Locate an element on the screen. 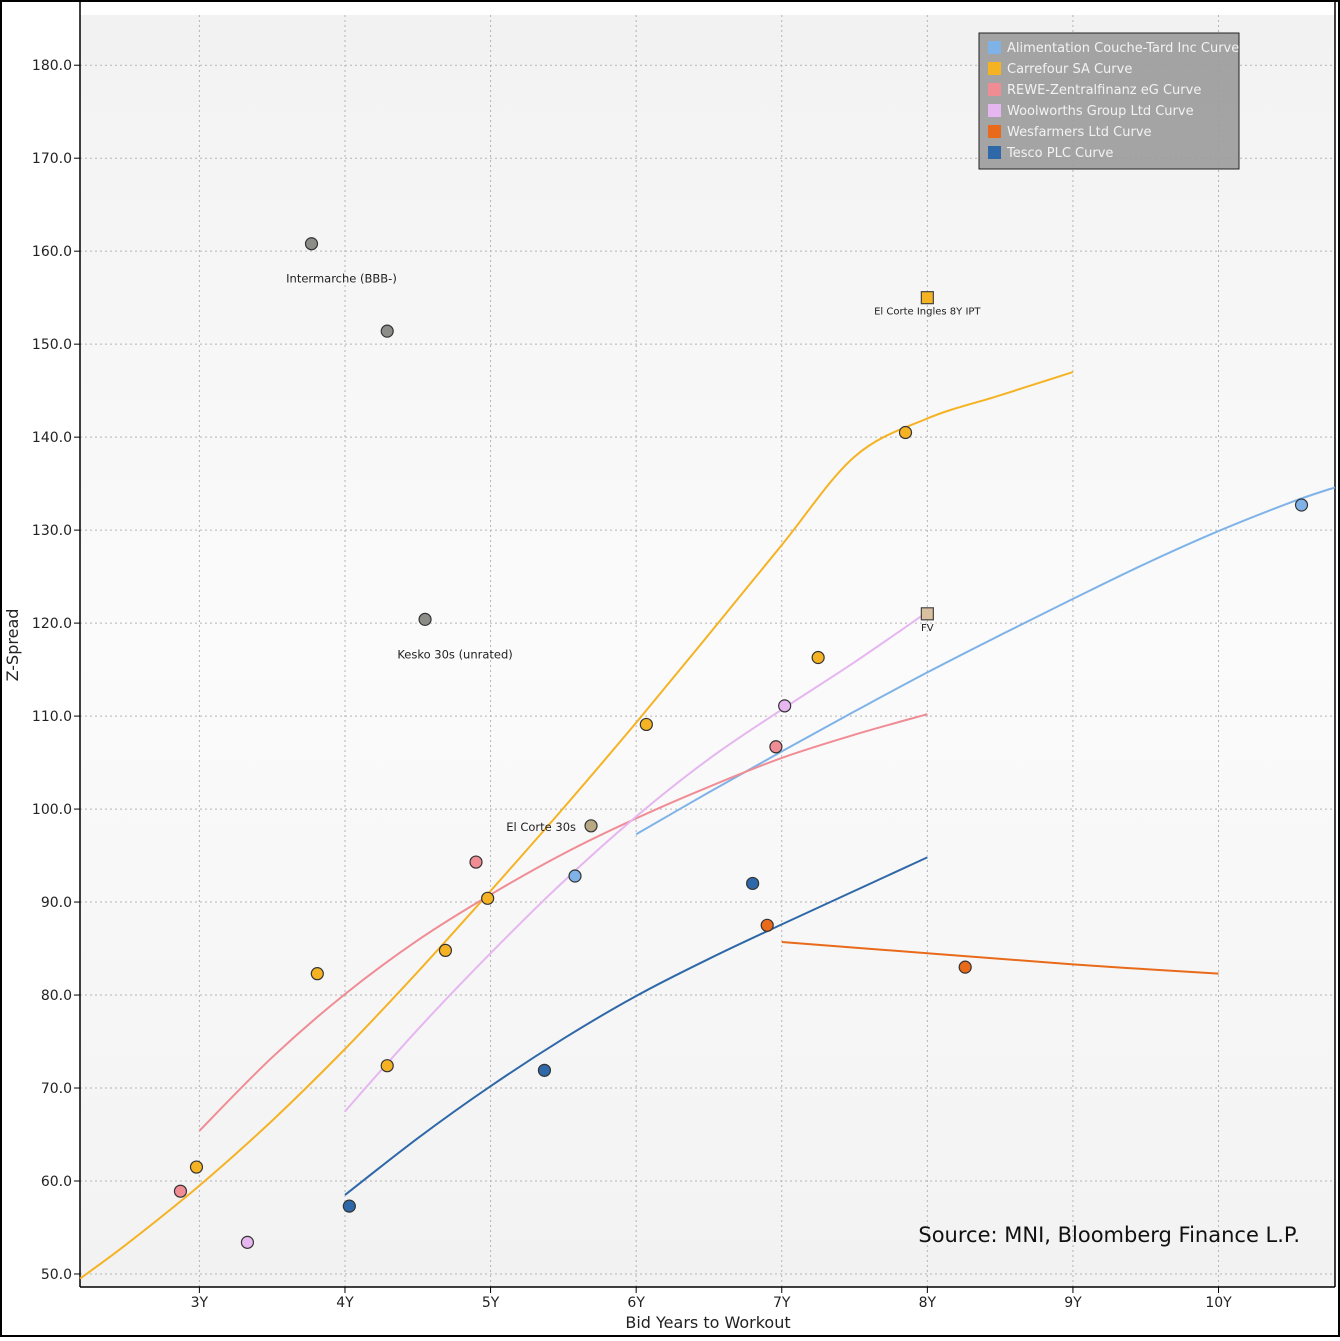 Image resolution: width=1340 pixels, height=1341 pixels. x-tick-label: 9Y is located at coordinates (1073, 1303).